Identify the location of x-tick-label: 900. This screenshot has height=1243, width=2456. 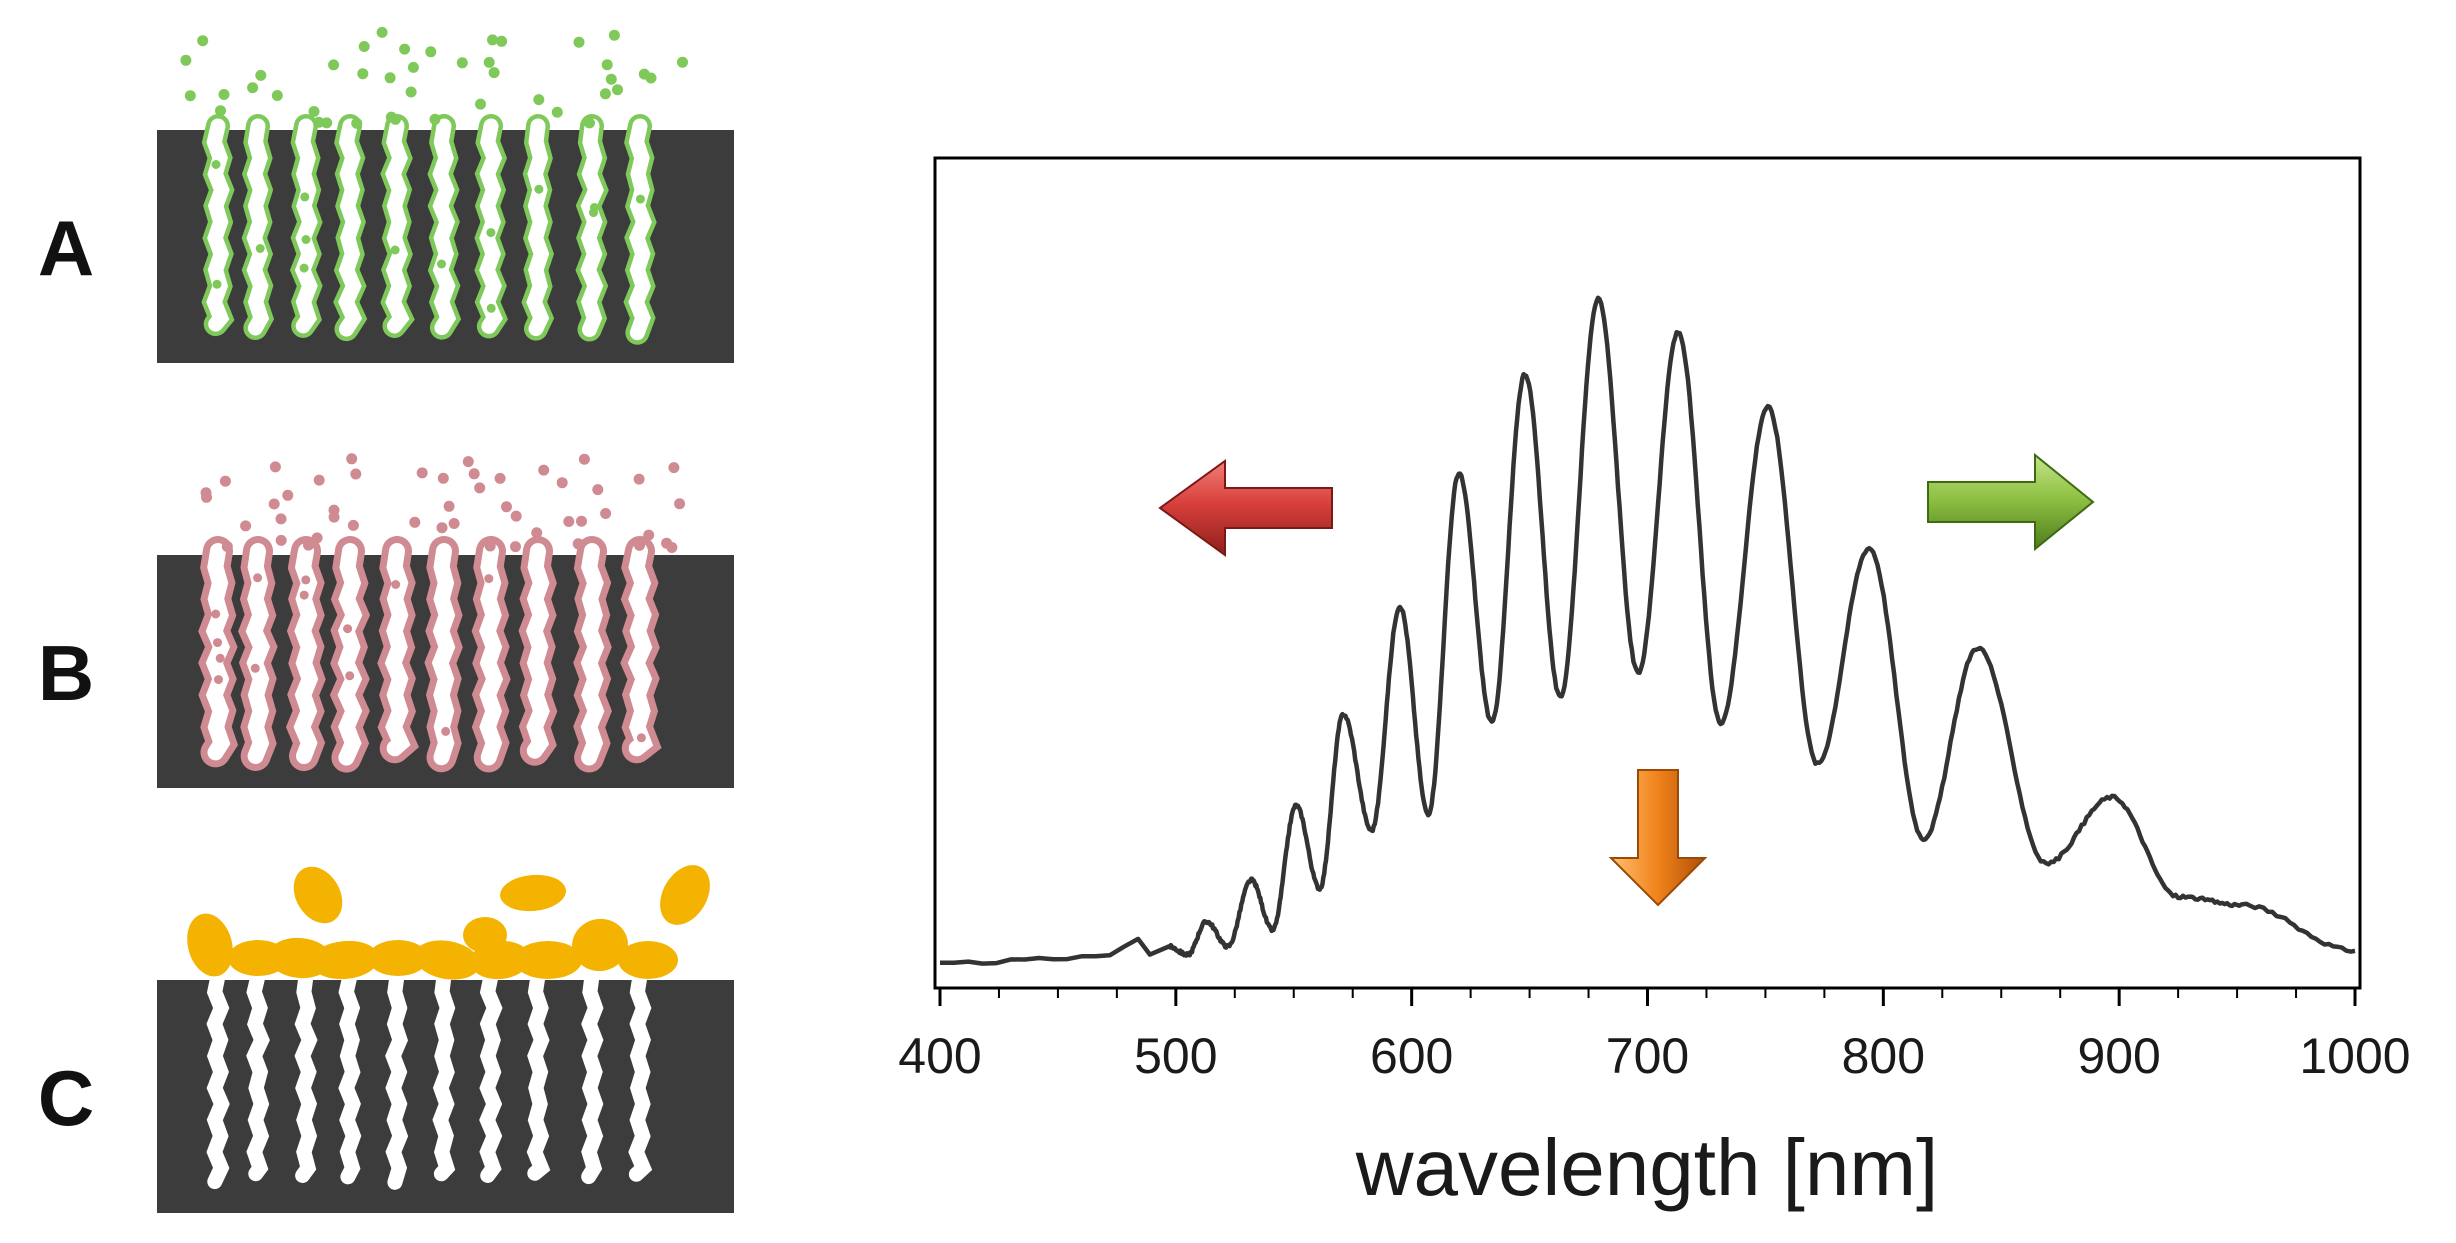
(2118, 1056).